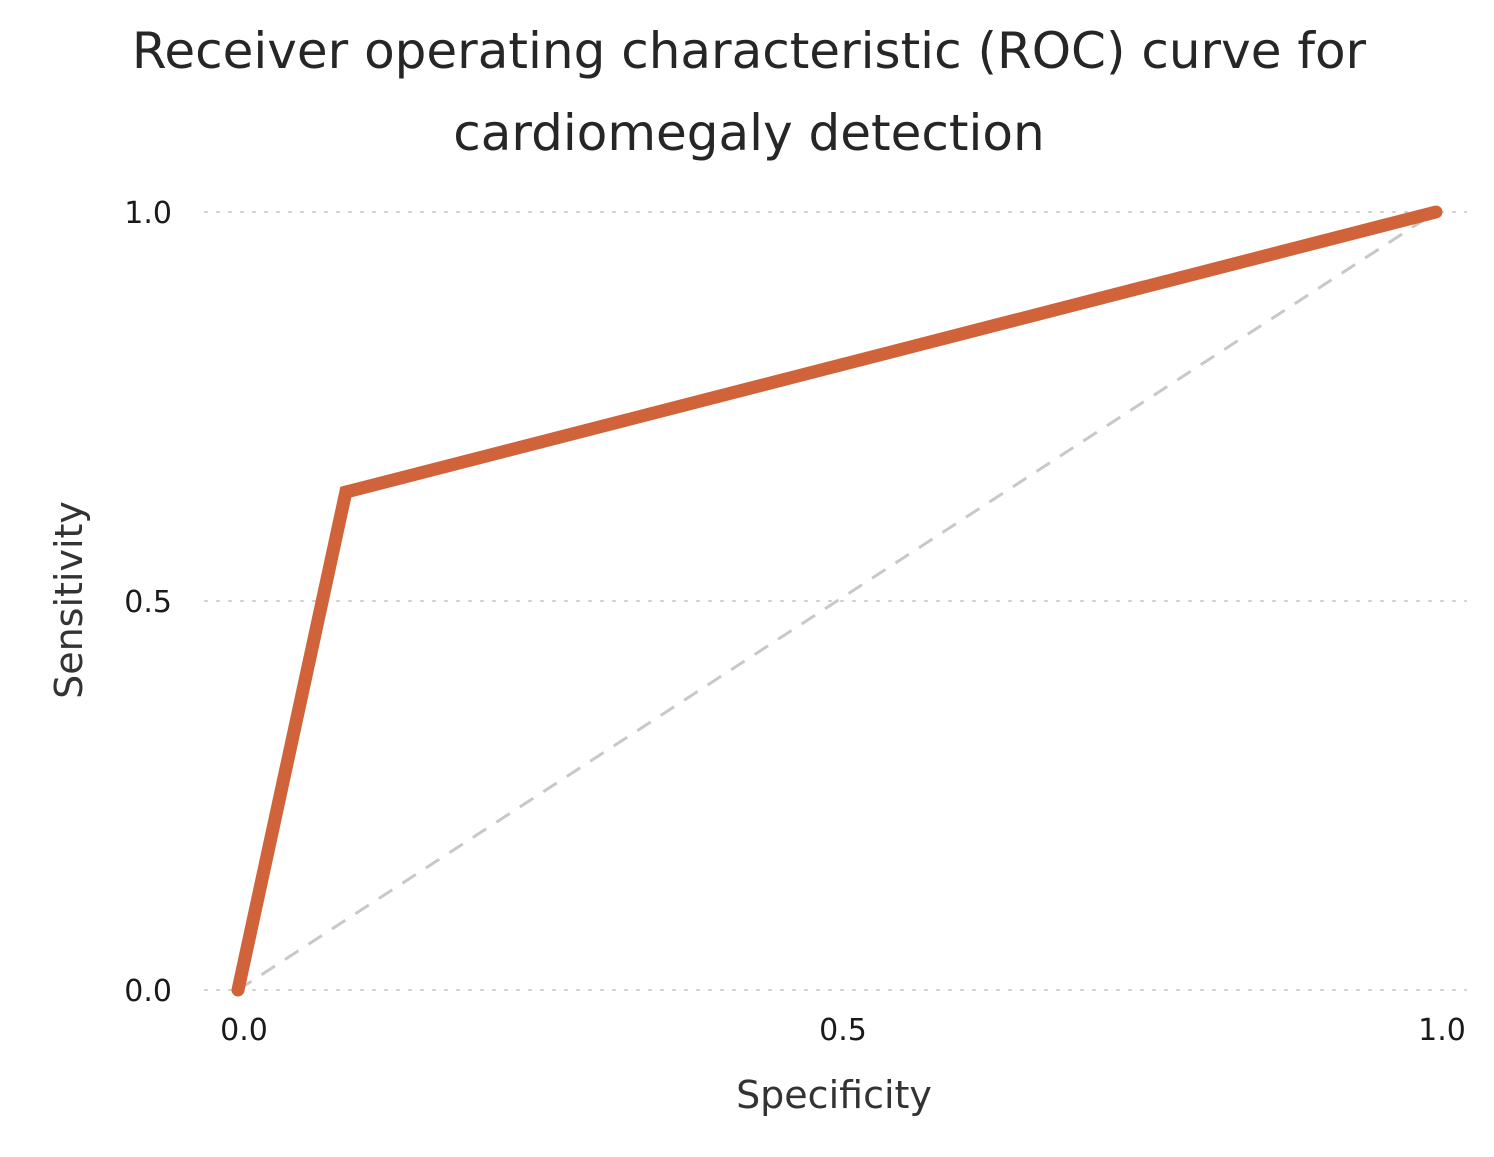 This screenshot has width=1494, height=1157. What do you see at coordinates (748, 133) in the screenshot?
I see `chart-title-line-2: cardiomegaly detection` at bounding box center [748, 133].